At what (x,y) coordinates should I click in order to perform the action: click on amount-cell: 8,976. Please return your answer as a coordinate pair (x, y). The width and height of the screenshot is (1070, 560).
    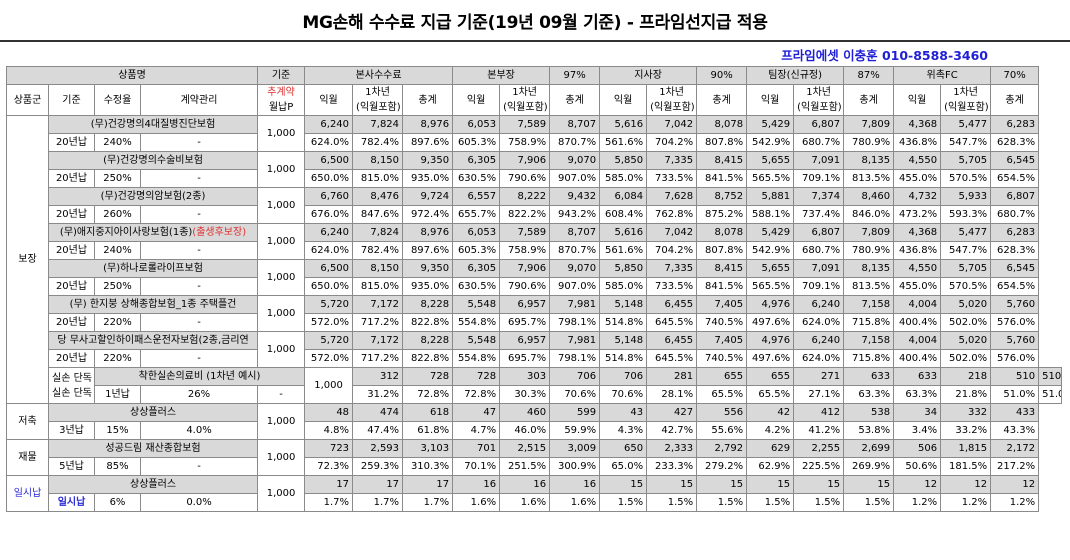
    Looking at the image, I should click on (428, 124).